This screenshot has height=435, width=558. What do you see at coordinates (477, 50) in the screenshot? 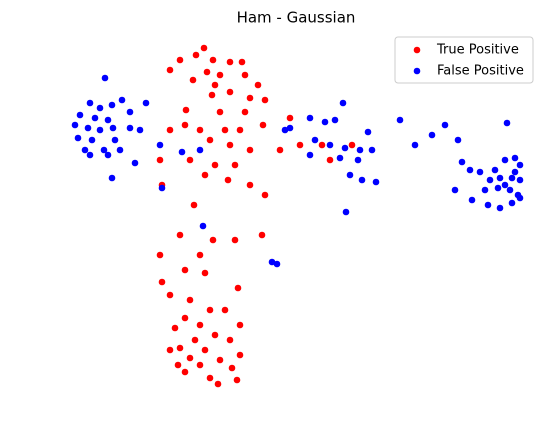
I see `legend-label: True Positive` at bounding box center [477, 50].